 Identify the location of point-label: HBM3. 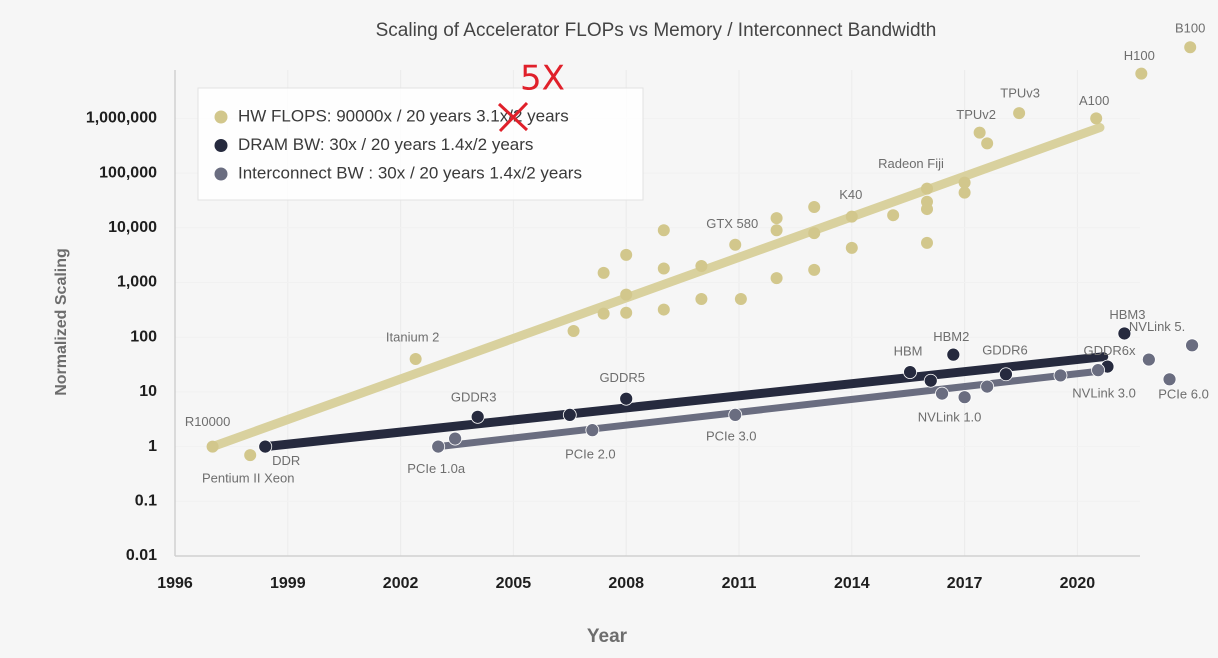
(1127, 314).